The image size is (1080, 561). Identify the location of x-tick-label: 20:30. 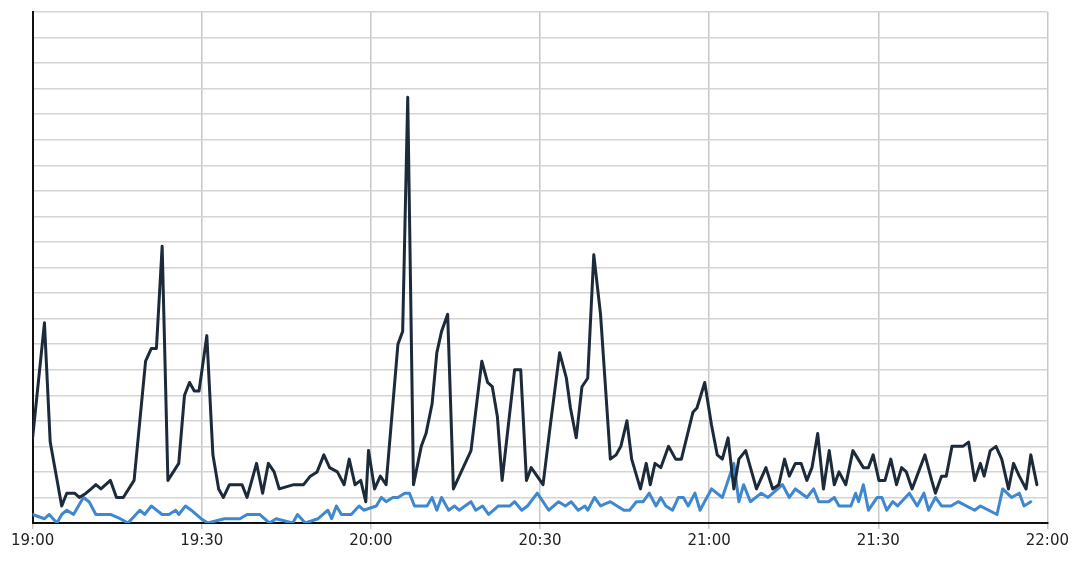
(540, 539).